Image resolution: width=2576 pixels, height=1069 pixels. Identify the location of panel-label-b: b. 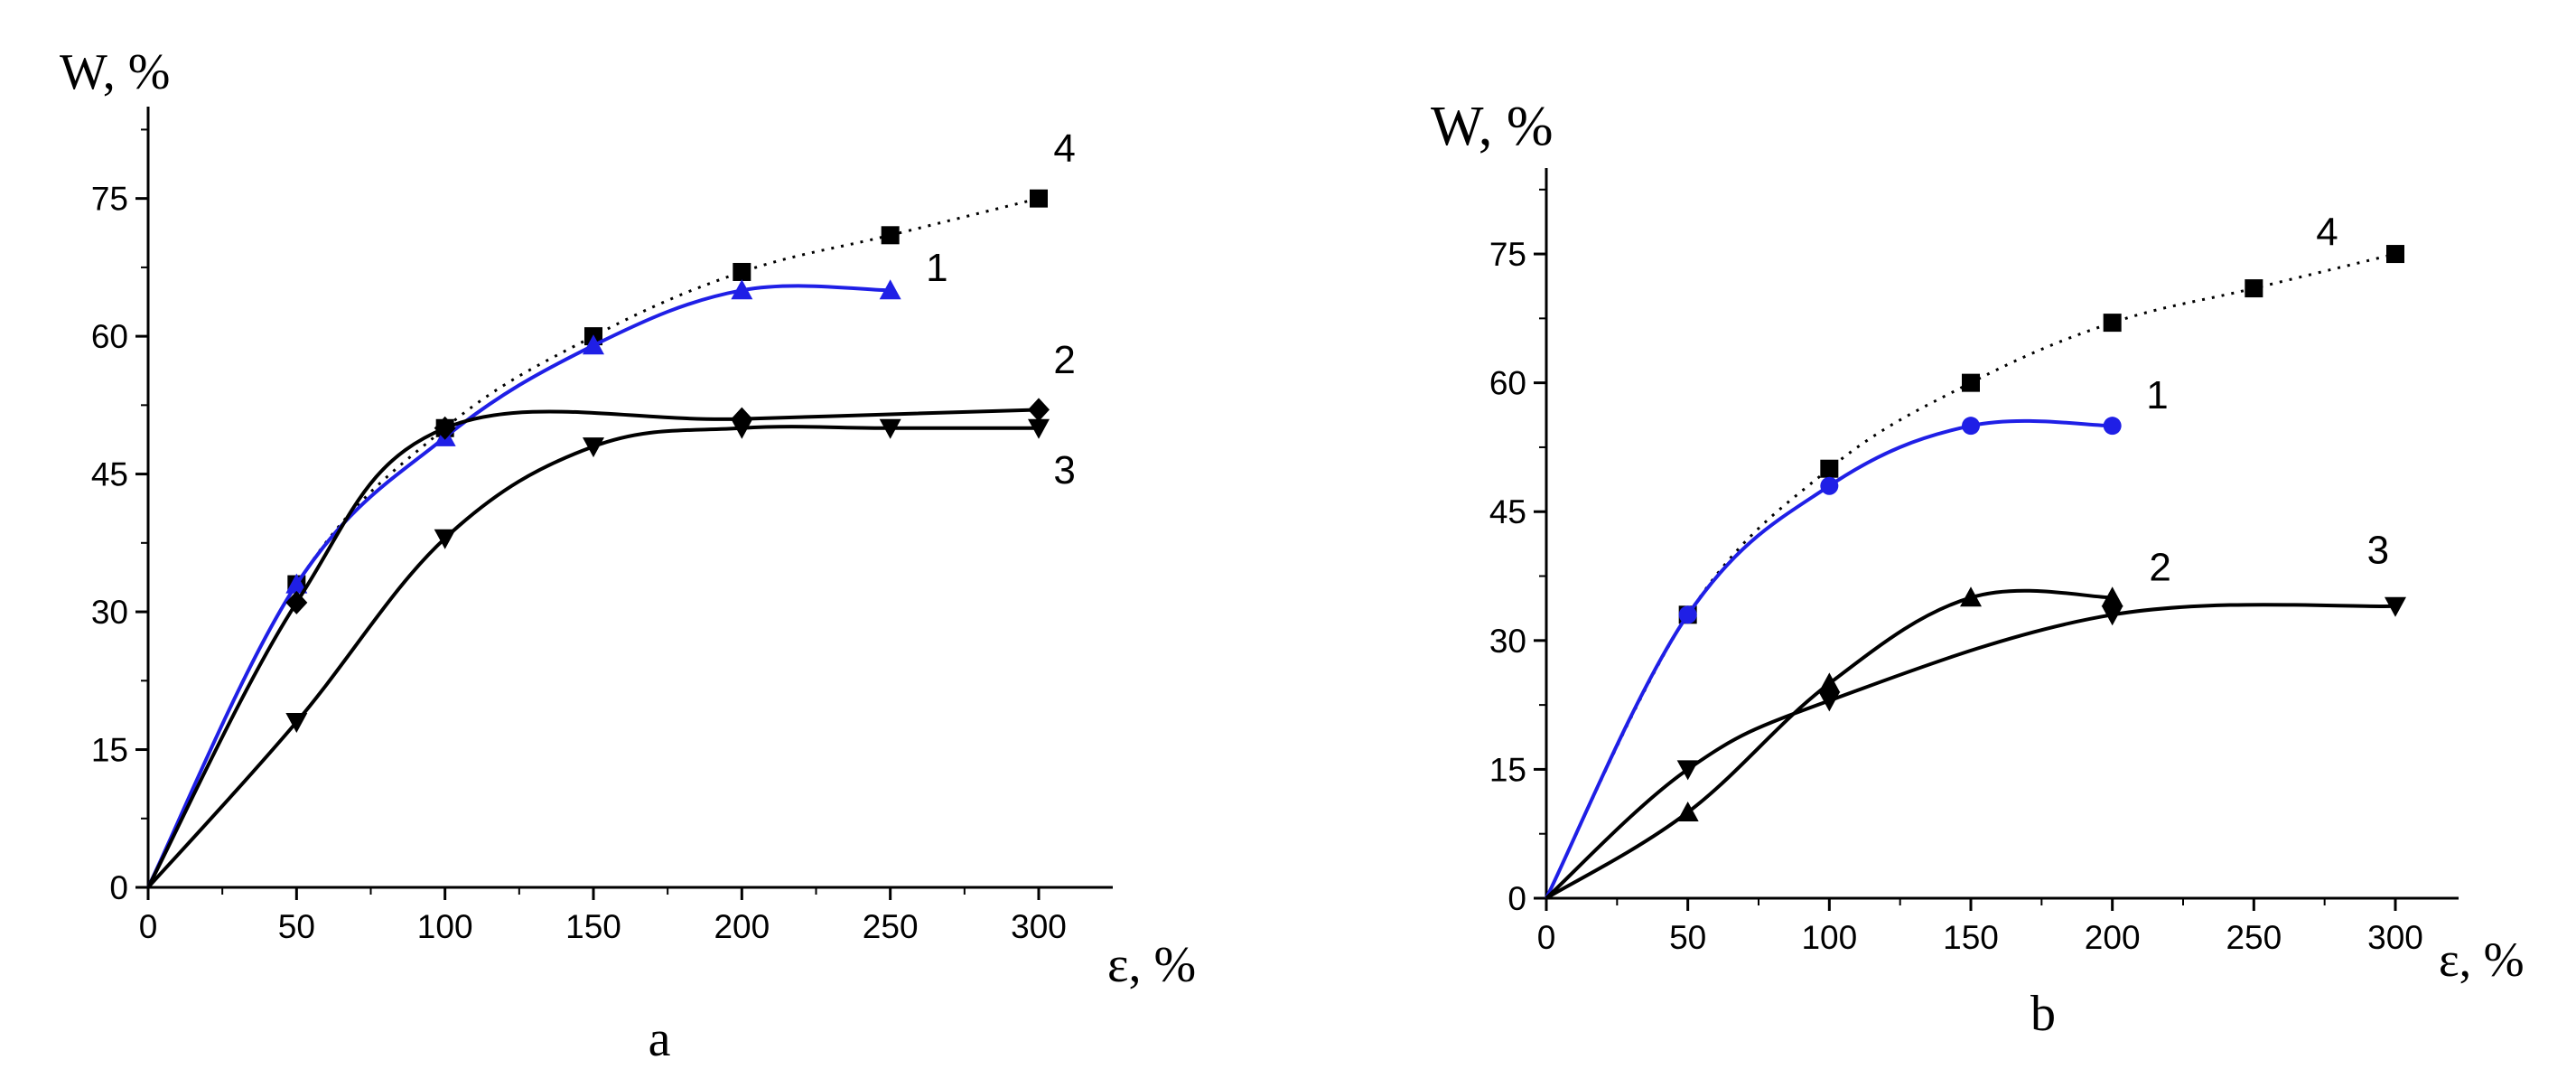
(2043, 1014).